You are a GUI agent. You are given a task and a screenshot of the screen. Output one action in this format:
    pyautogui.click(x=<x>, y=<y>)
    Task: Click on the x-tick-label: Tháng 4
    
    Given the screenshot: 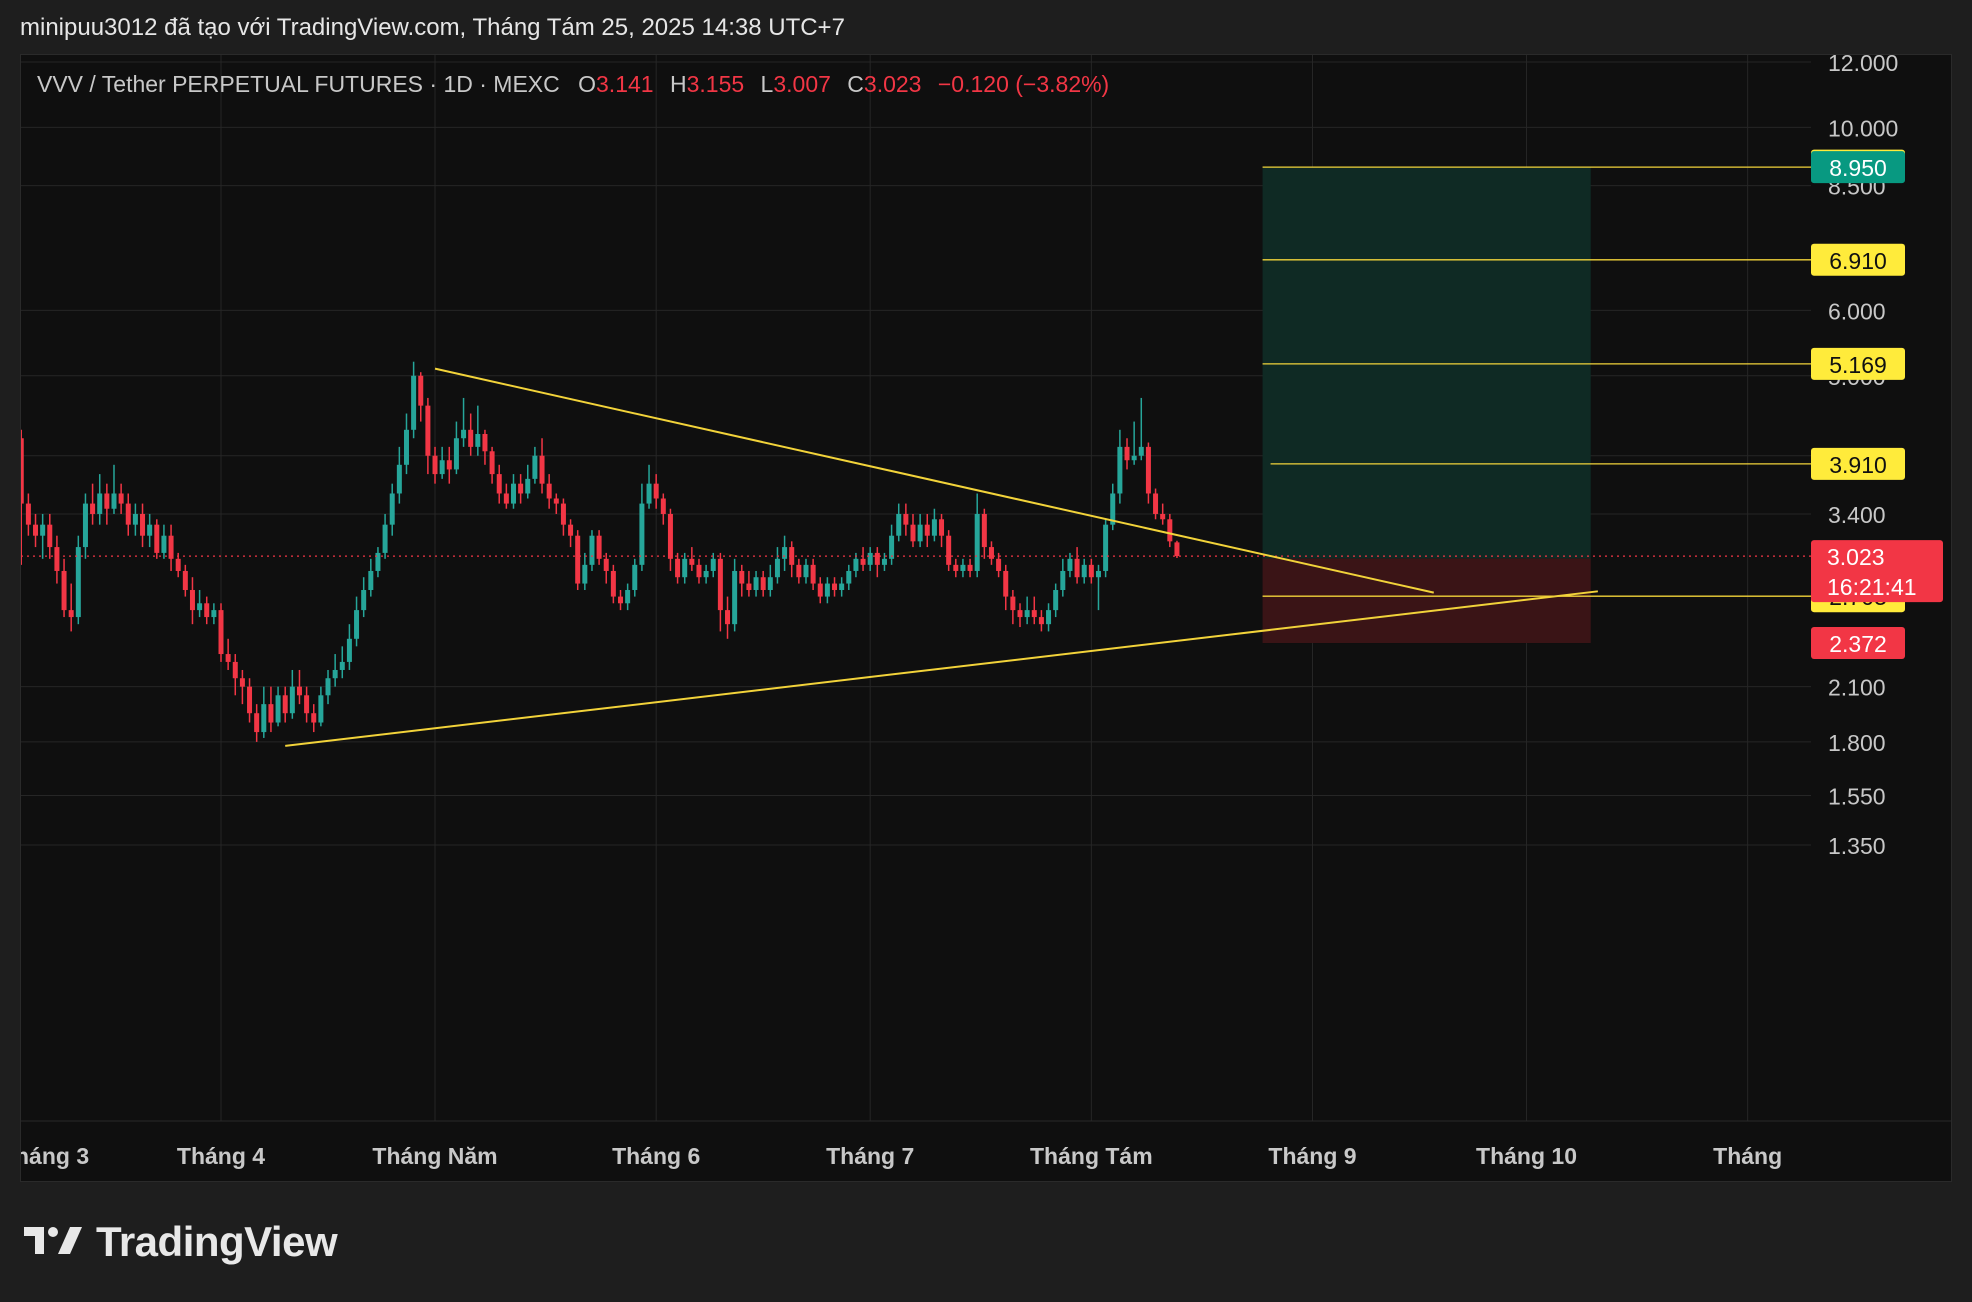 What is the action you would take?
    pyautogui.click(x=221, y=1156)
    